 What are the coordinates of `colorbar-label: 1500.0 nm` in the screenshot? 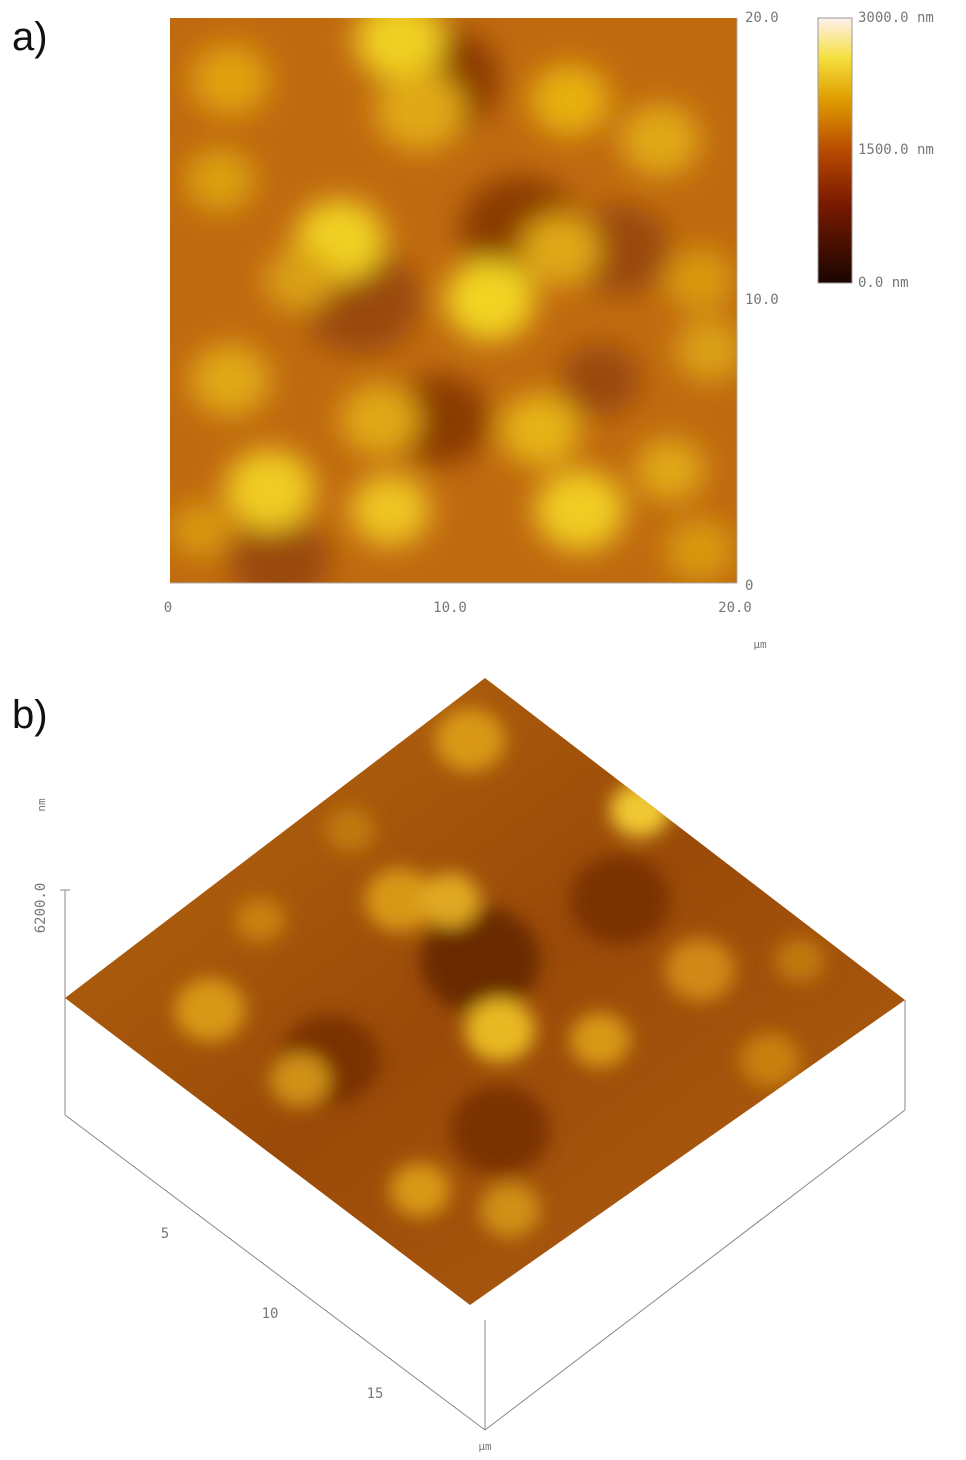 It's located at (896, 150).